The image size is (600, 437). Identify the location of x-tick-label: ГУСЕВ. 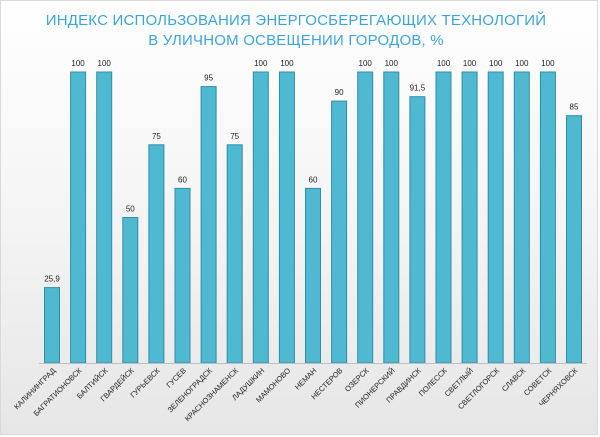
(176, 378).